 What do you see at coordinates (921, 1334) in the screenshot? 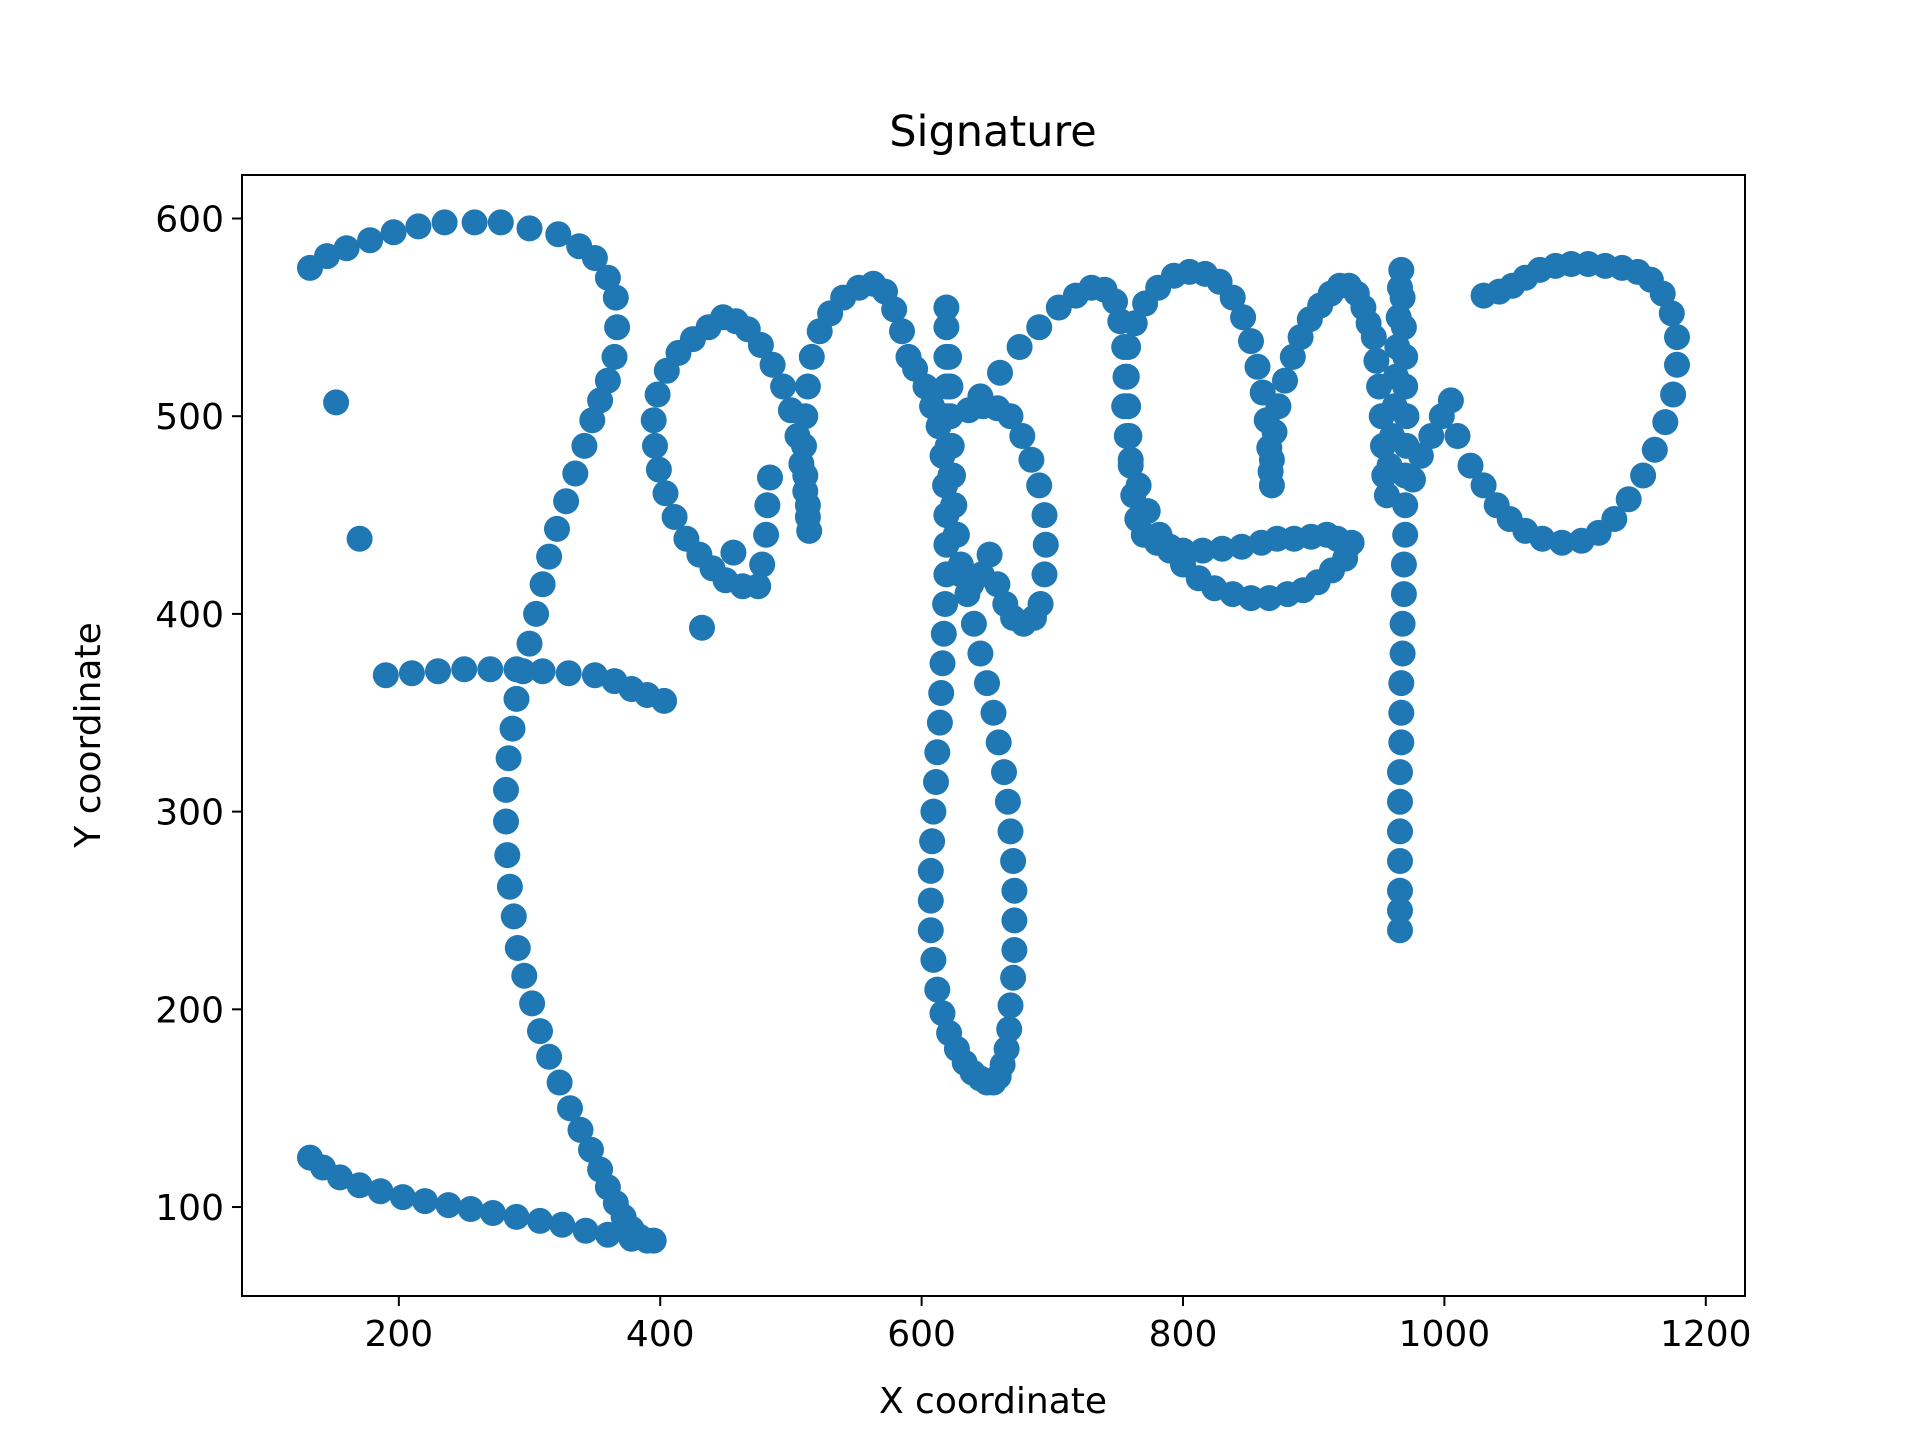
I see `x-tick-label: 600` at bounding box center [921, 1334].